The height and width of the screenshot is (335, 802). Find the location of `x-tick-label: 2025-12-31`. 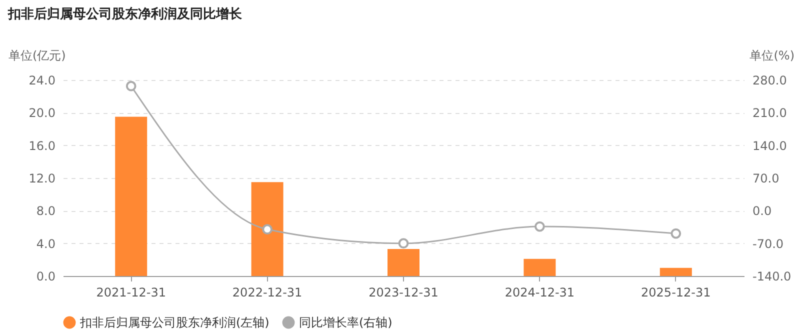

x-tick-label: 2025-12-31 is located at coordinates (676, 293).